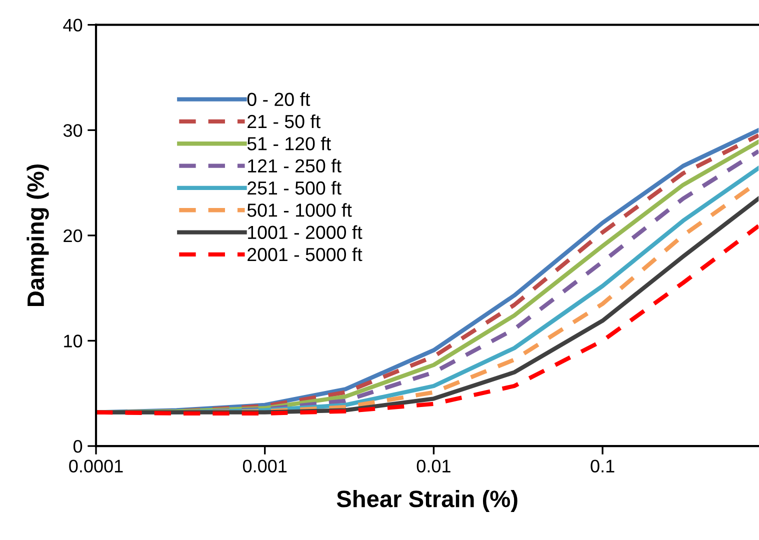 The image size is (759, 540). What do you see at coordinates (295, 187) in the screenshot?
I see `legend-label: 251 - 500 ft` at bounding box center [295, 187].